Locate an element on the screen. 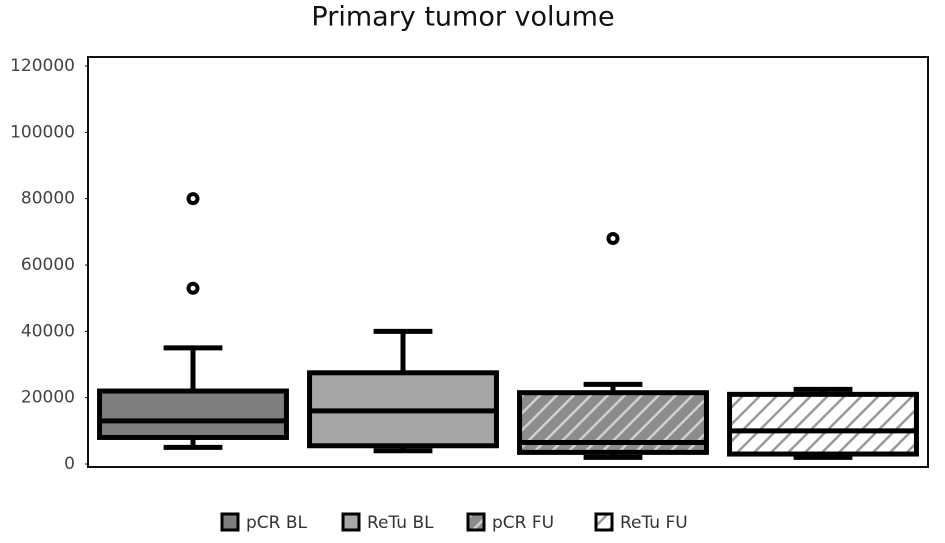 The height and width of the screenshot is (543, 945). y-tick-label: 20000 is located at coordinates (48, 398).